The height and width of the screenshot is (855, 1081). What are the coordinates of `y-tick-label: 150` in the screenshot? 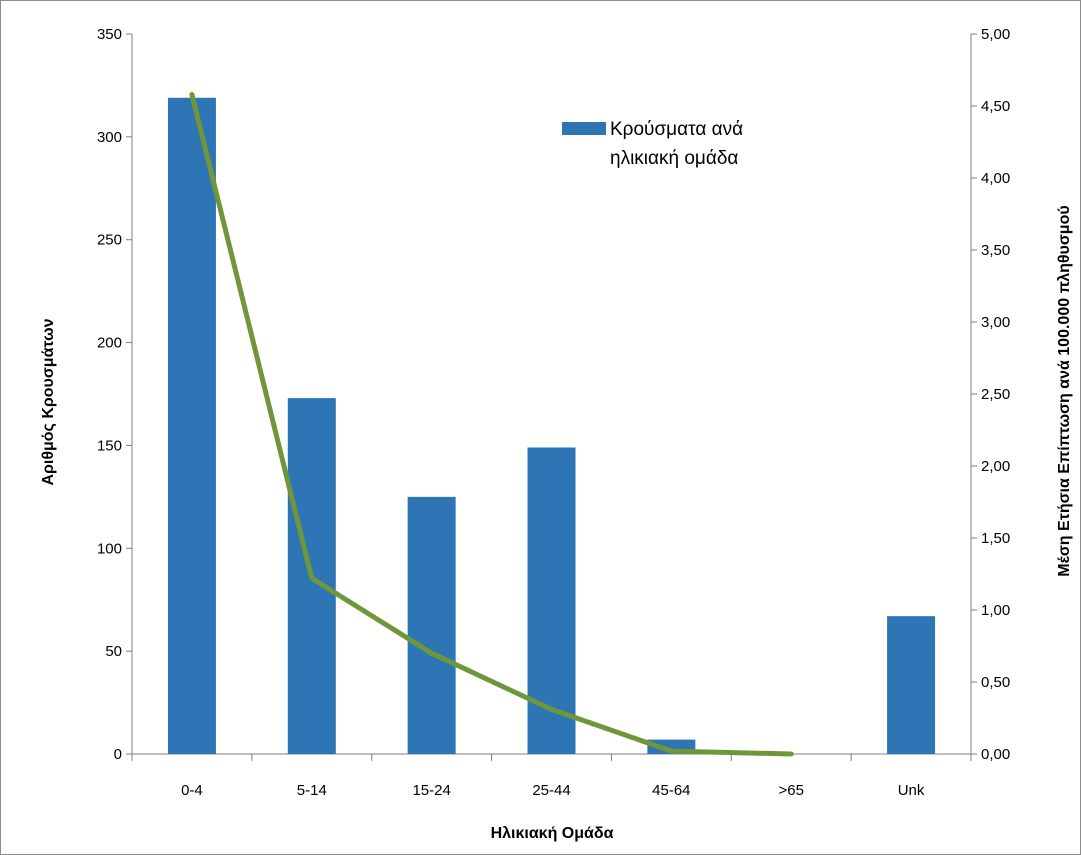 It's located at (109, 445).